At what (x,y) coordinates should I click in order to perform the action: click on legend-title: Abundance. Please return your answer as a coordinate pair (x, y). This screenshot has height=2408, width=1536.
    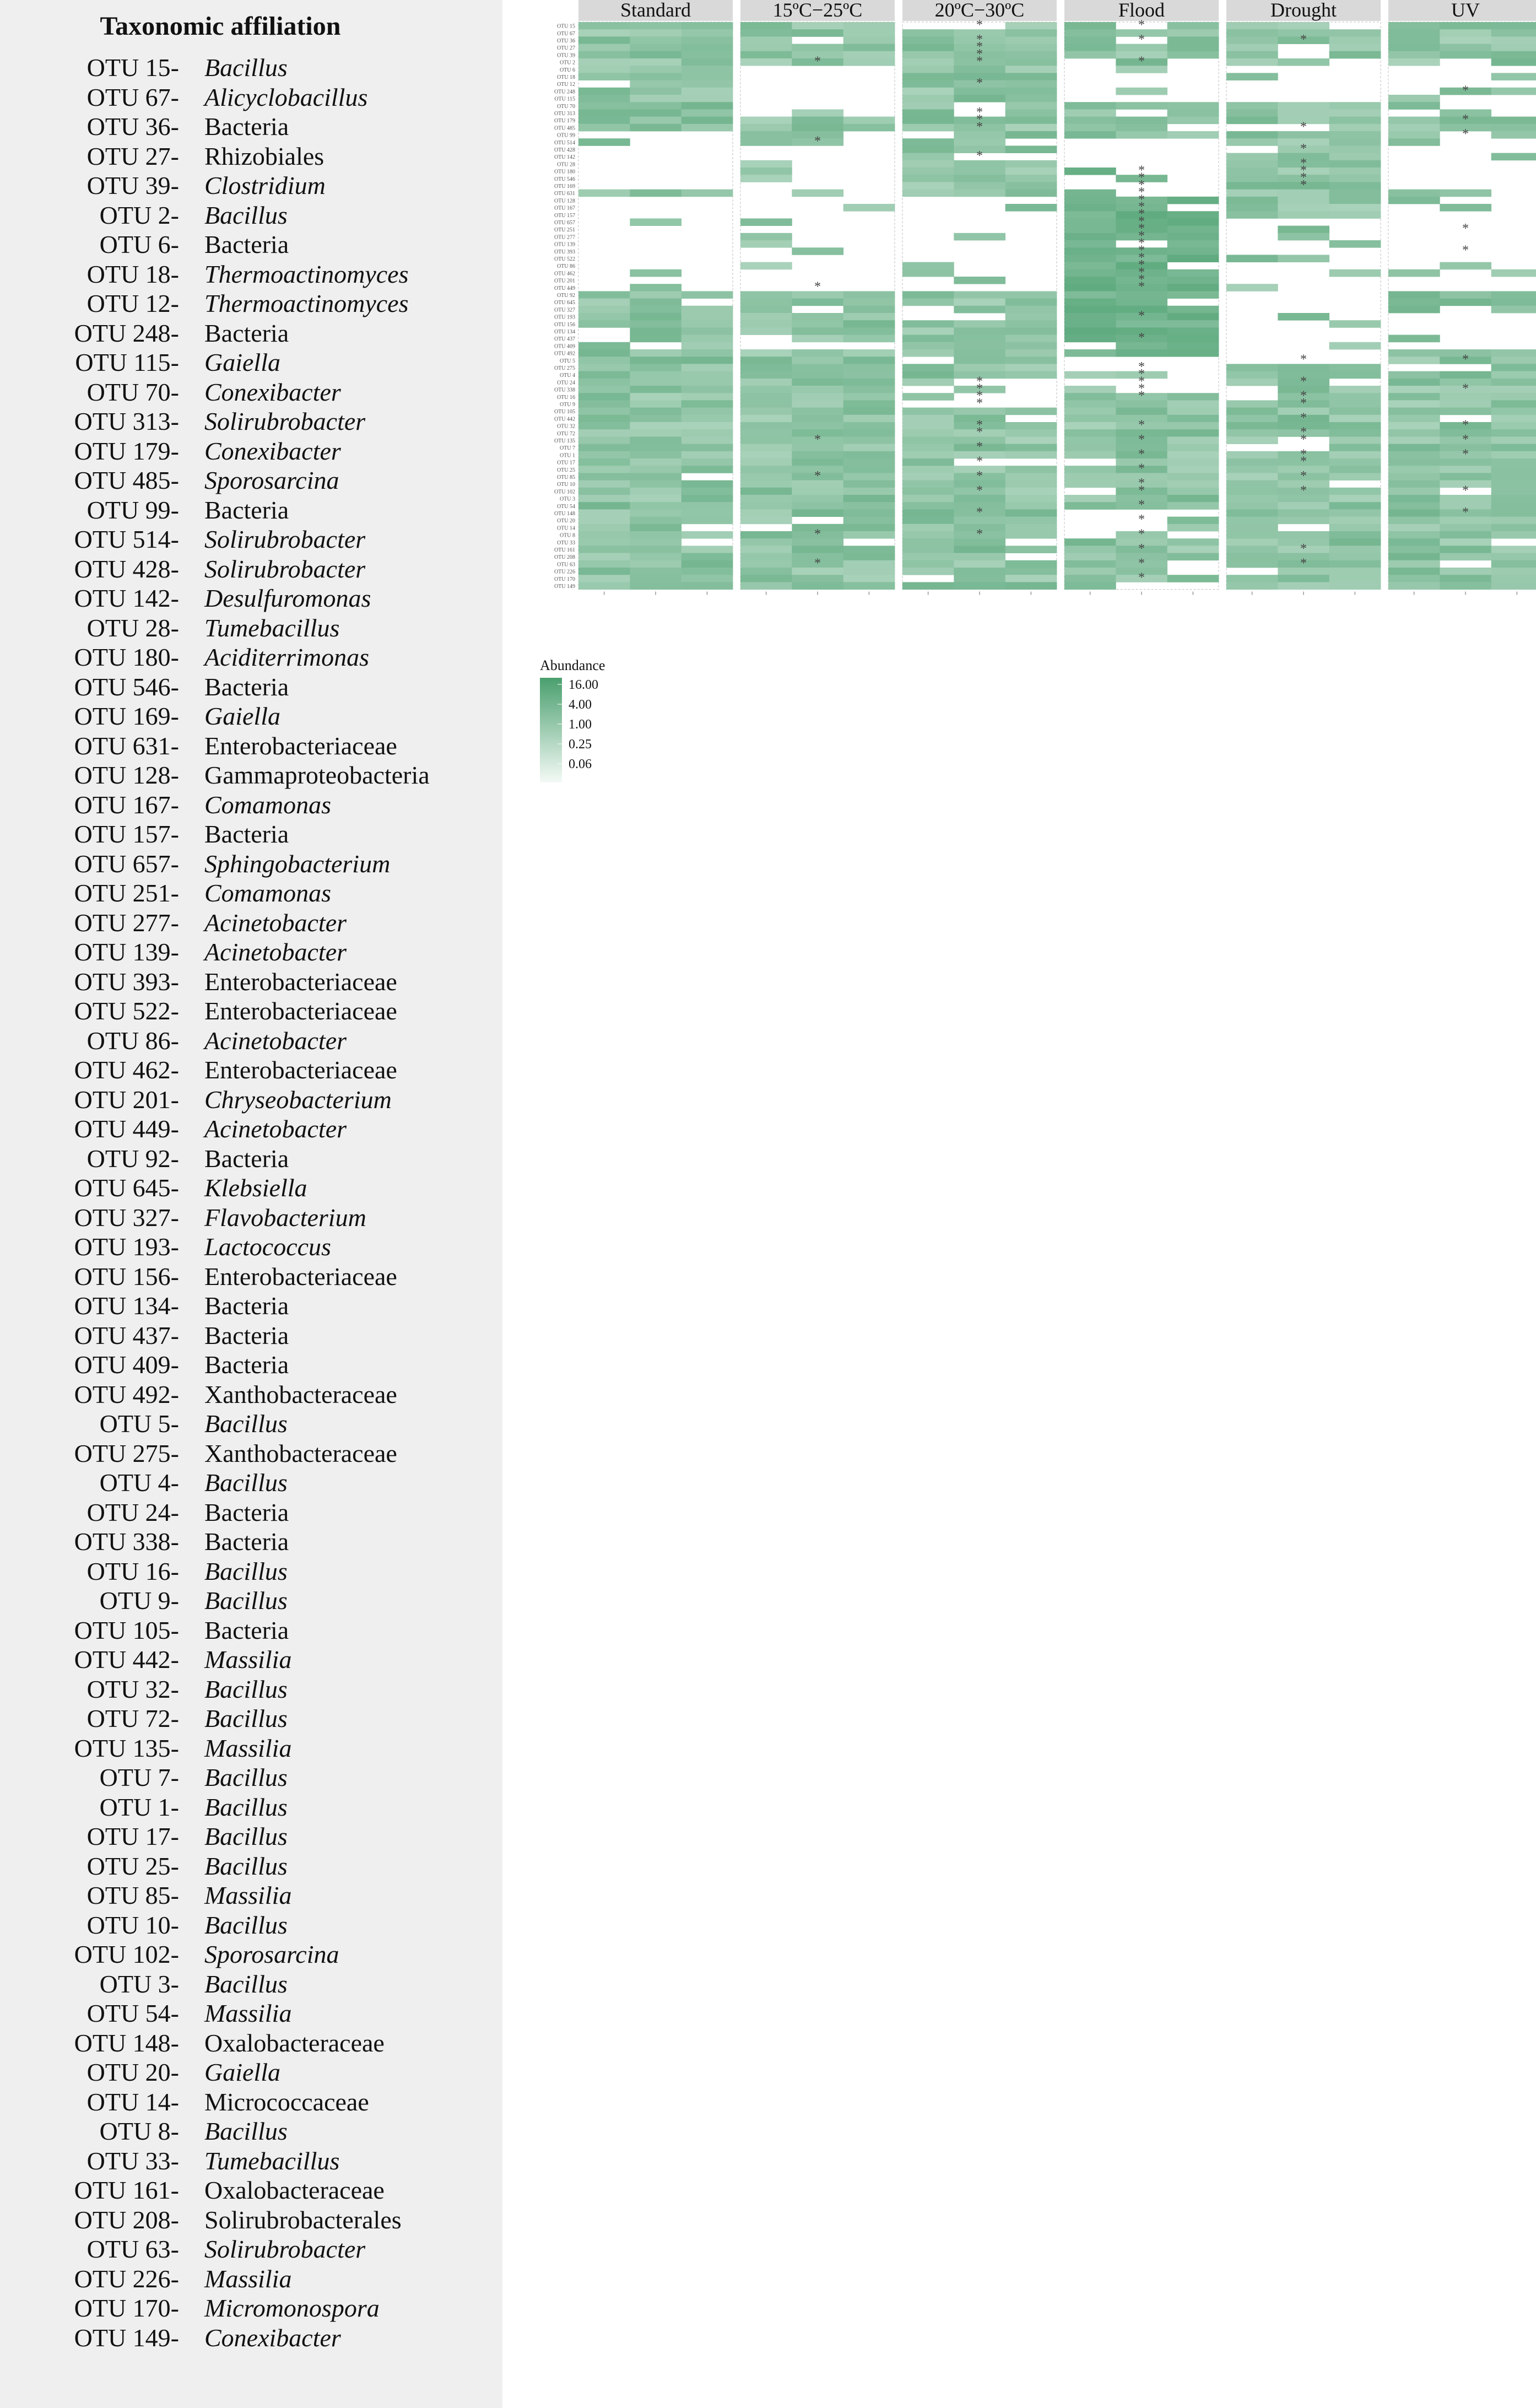
    Looking at the image, I should click on (572, 665).